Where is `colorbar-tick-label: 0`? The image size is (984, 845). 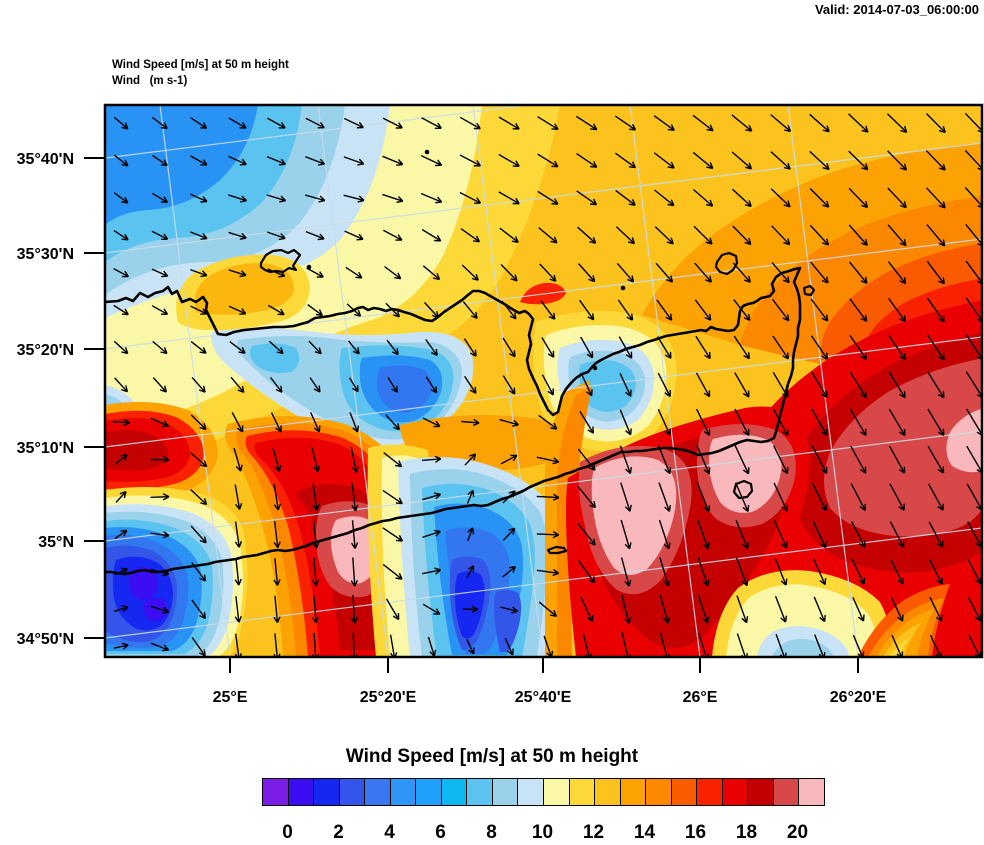
colorbar-tick-label: 0 is located at coordinates (287, 832).